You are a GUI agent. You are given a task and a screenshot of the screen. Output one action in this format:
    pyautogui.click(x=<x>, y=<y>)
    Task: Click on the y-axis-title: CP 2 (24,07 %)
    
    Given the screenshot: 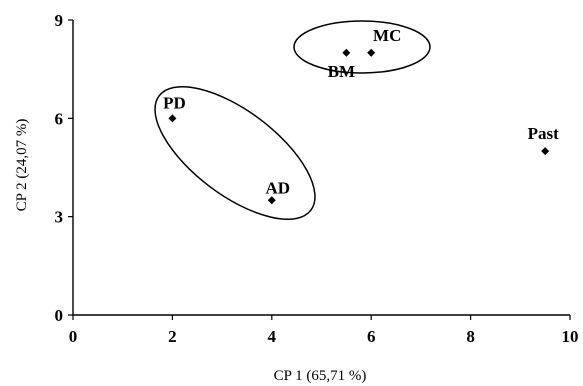 What is the action you would take?
    pyautogui.click(x=22, y=165)
    